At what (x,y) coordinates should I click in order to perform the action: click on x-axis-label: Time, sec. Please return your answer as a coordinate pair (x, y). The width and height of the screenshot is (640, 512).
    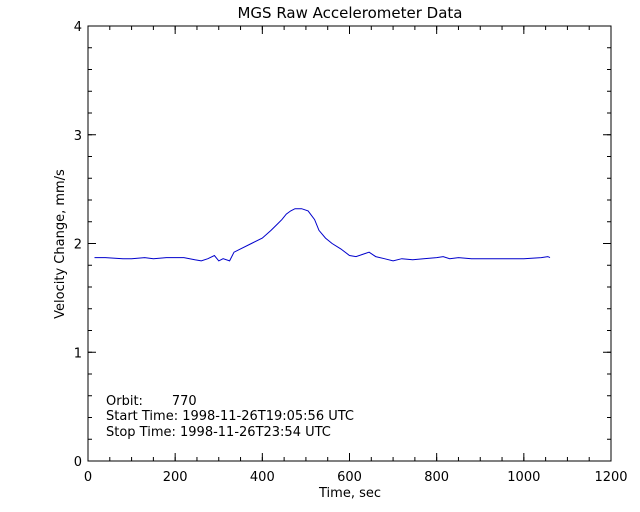
    Looking at the image, I should click on (349, 493).